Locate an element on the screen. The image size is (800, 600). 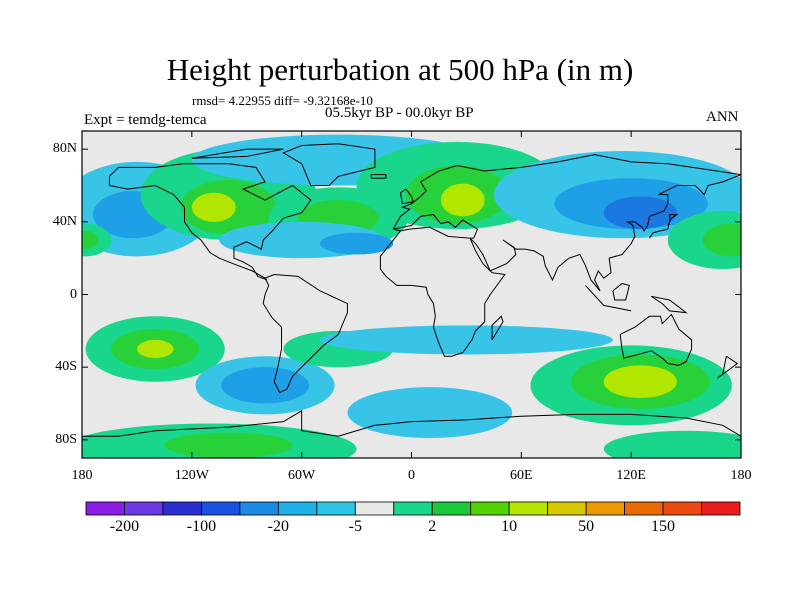
coast-arctic-islands is located at coordinates (237, 153).